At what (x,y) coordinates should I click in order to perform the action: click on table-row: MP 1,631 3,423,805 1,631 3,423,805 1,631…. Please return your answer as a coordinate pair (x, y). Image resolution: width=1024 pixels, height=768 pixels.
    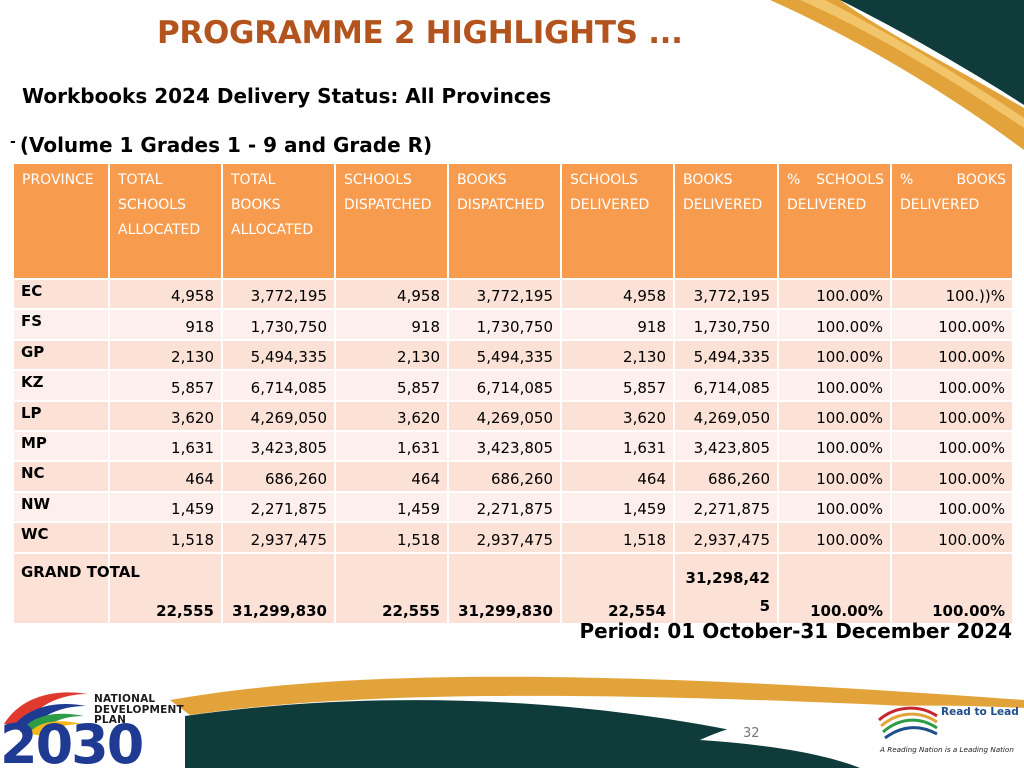
    Looking at the image, I should click on (513, 446).